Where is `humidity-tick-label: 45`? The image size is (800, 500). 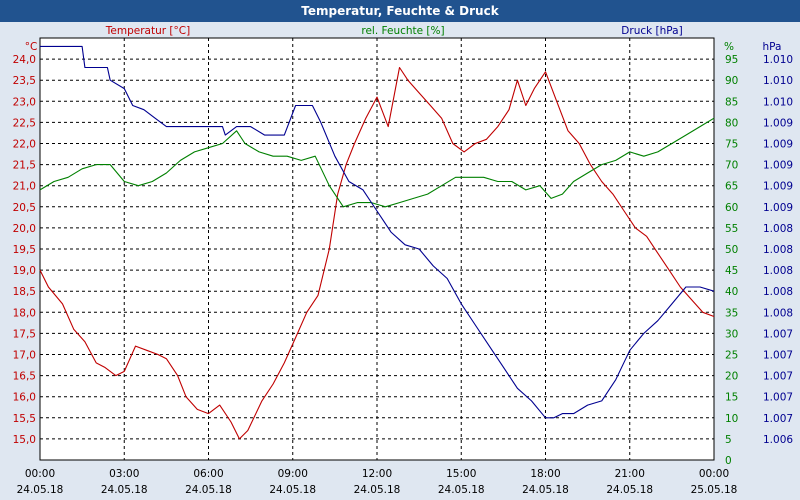 humidity-tick-label: 45 is located at coordinates (731, 271).